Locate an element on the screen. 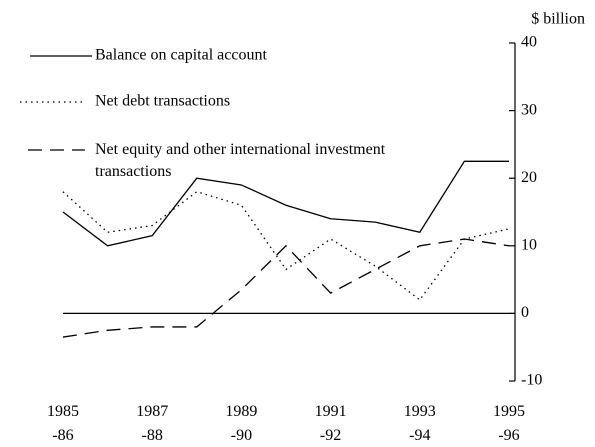 The width and height of the screenshot is (595, 447). x-tick-label: 1995 -96 is located at coordinates (509, 423).